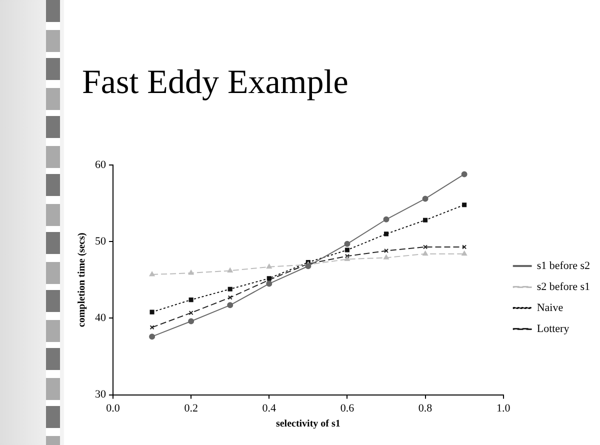 The image size is (600, 445). I want to click on legend-label: Naive, so click(550, 308).